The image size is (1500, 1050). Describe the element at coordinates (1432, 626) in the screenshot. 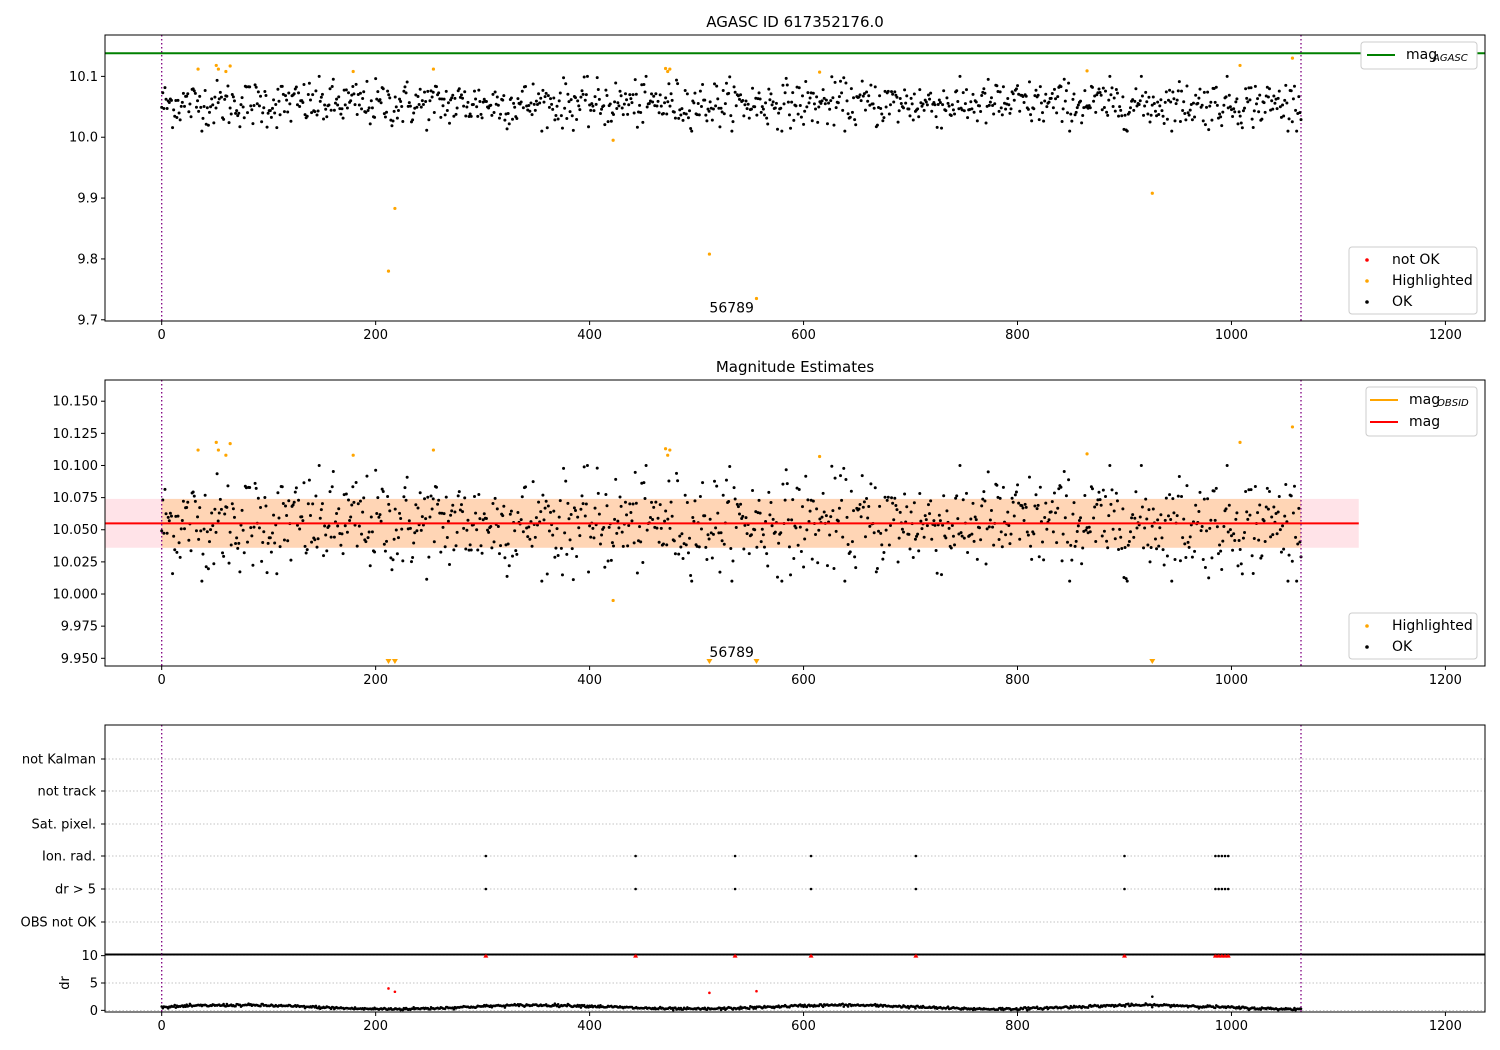

I see `magnitude-legend-highlighted: Highlighted` at that location.